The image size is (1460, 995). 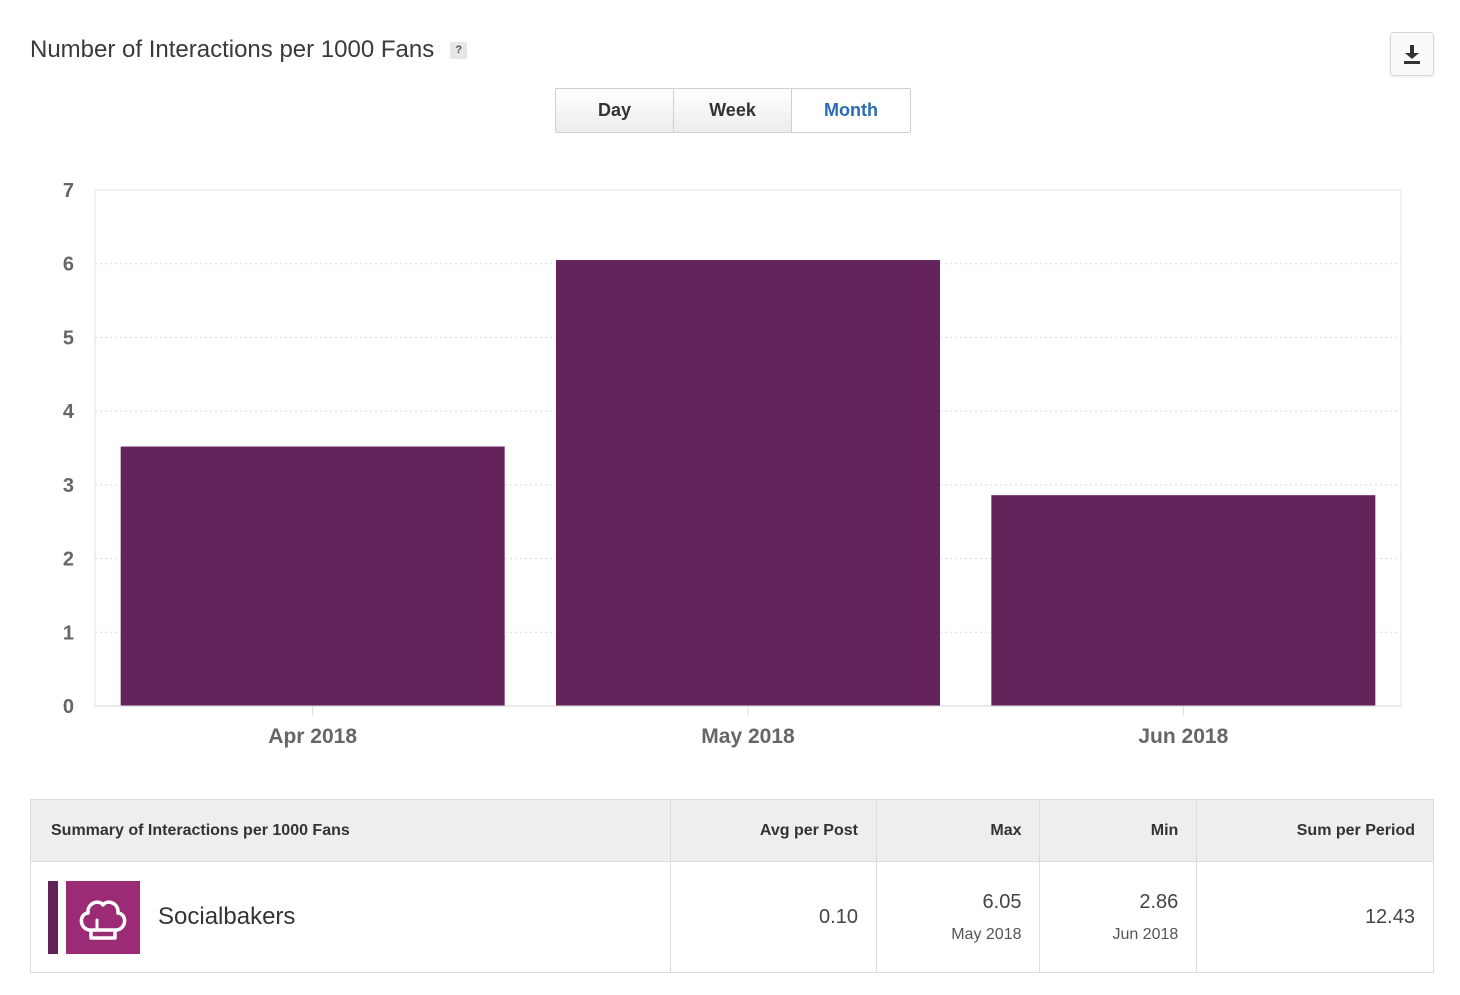 I want to click on header-avg-per-post: Avg per Post, so click(x=773, y=830).